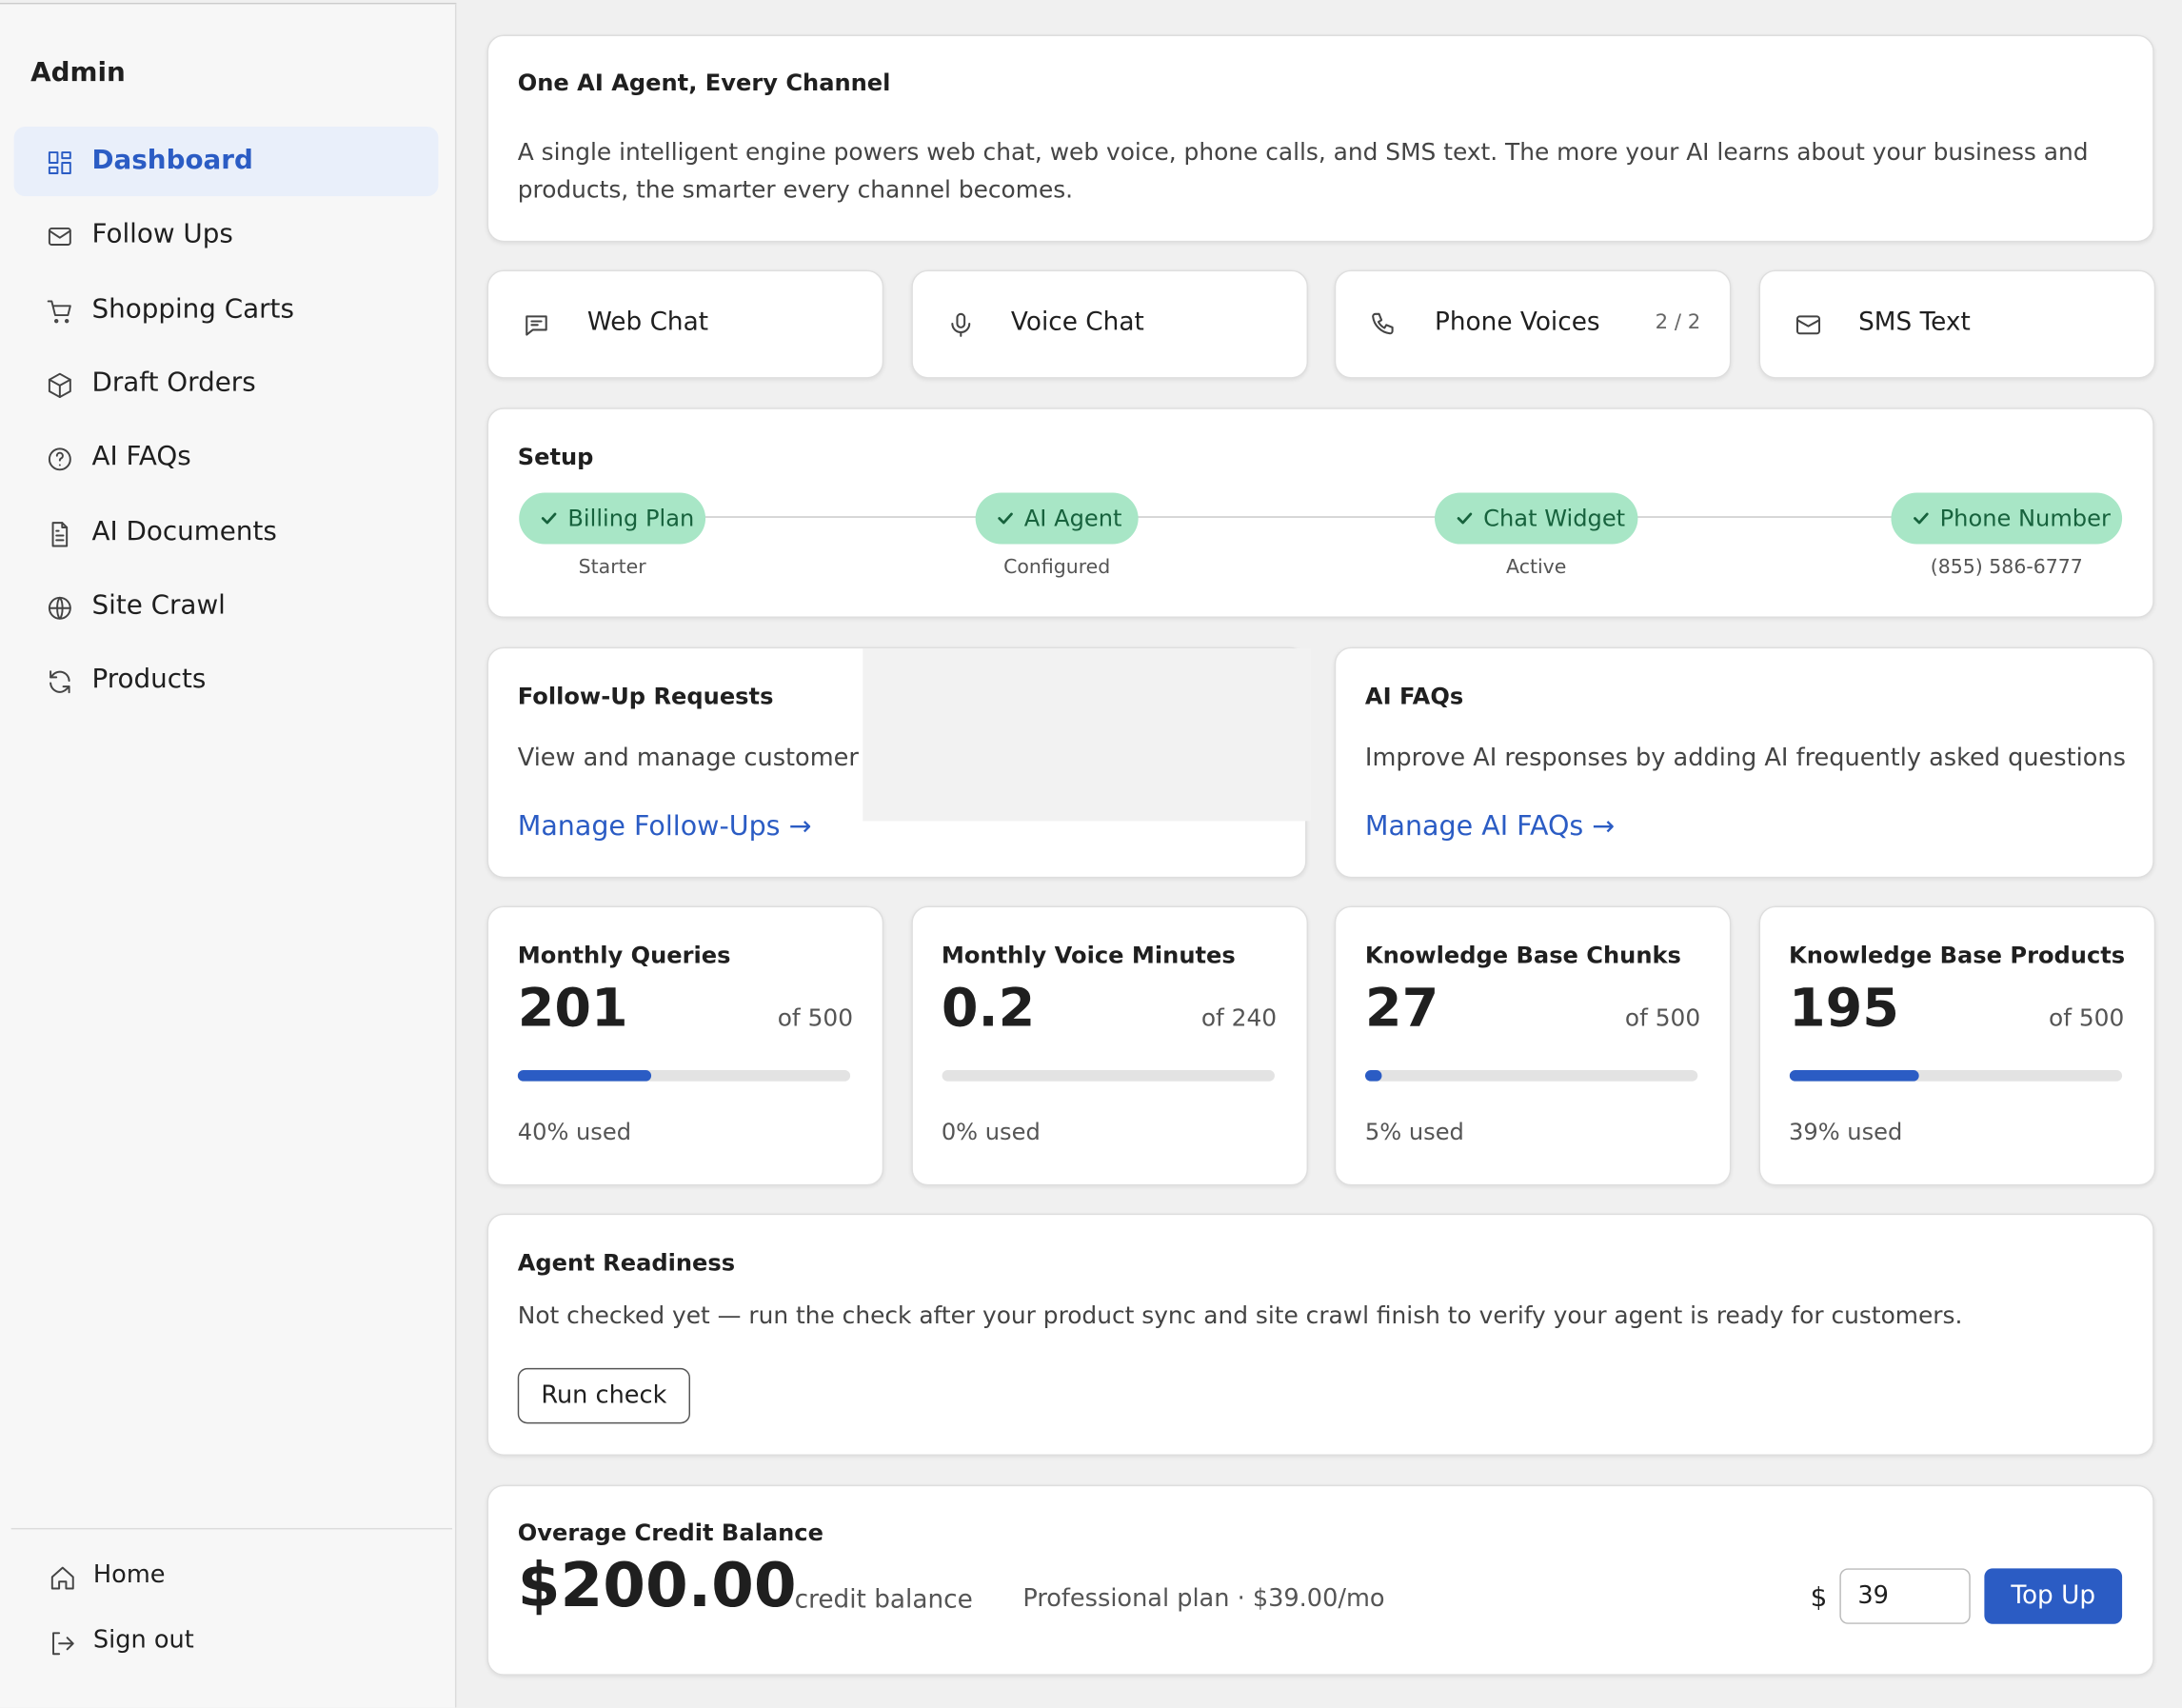  What do you see at coordinates (1057, 568) in the screenshot?
I see `step-status: Configured` at bounding box center [1057, 568].